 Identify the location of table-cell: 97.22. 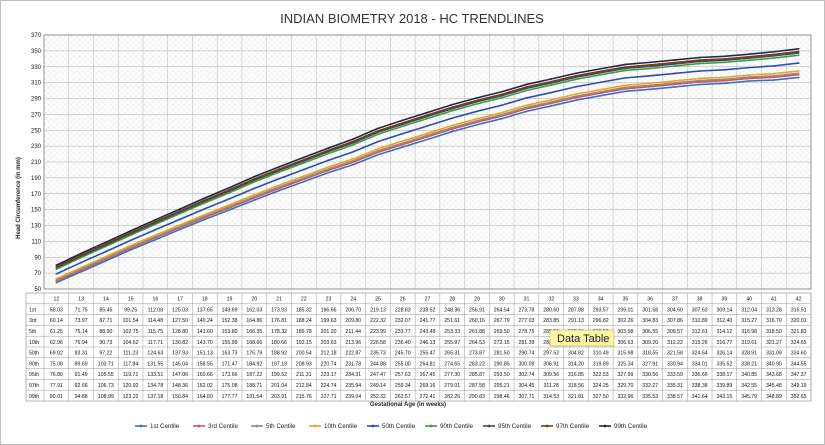
(105, 354).